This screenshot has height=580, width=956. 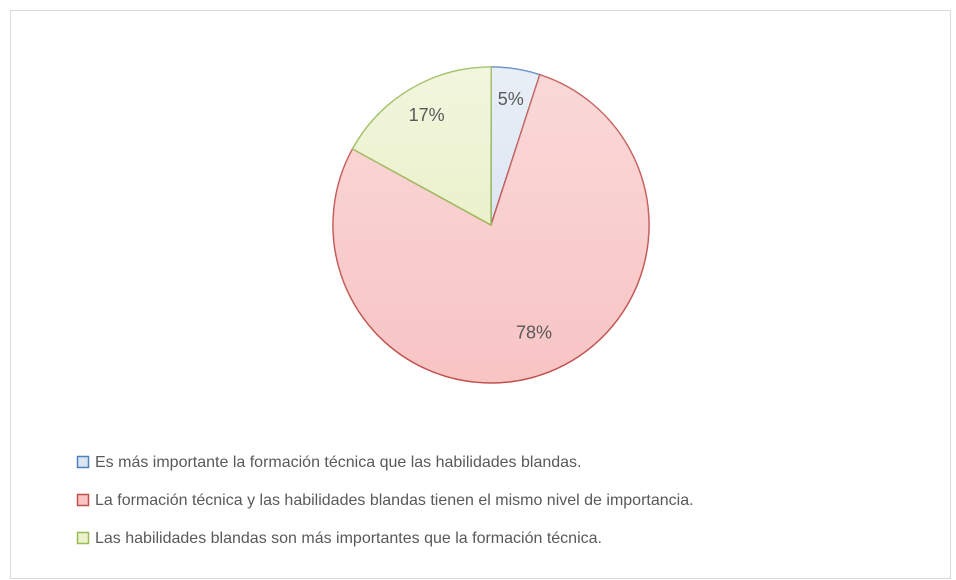 What do you see at coordinates (534, 332) in the screenshot?
I see `data-label: 78%` at bounding box center [534, 332].